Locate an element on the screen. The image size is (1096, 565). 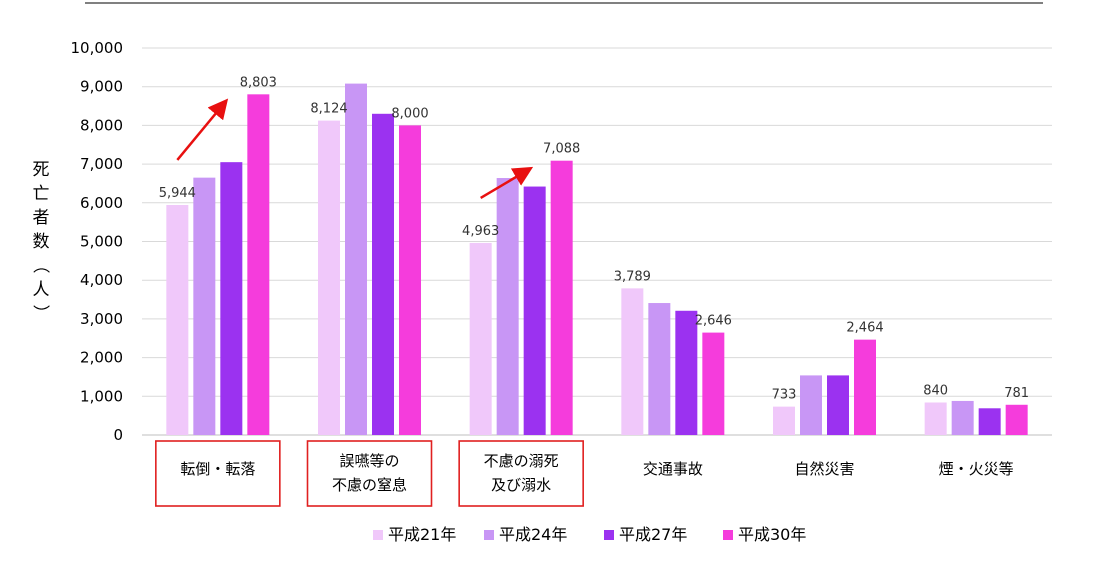
legend: 平成21年 平成24年 平成27年 平成30年 is located at coordinates (589, 534).